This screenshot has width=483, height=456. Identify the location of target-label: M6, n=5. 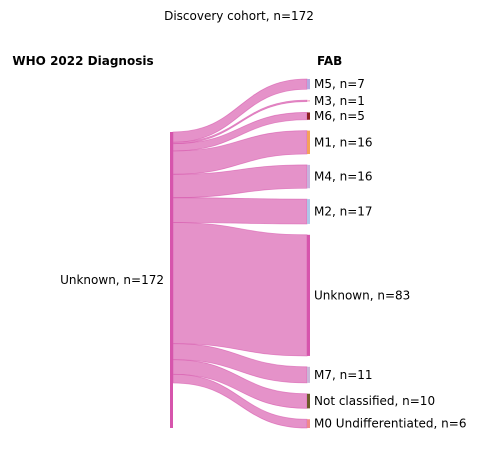
(339, 116).